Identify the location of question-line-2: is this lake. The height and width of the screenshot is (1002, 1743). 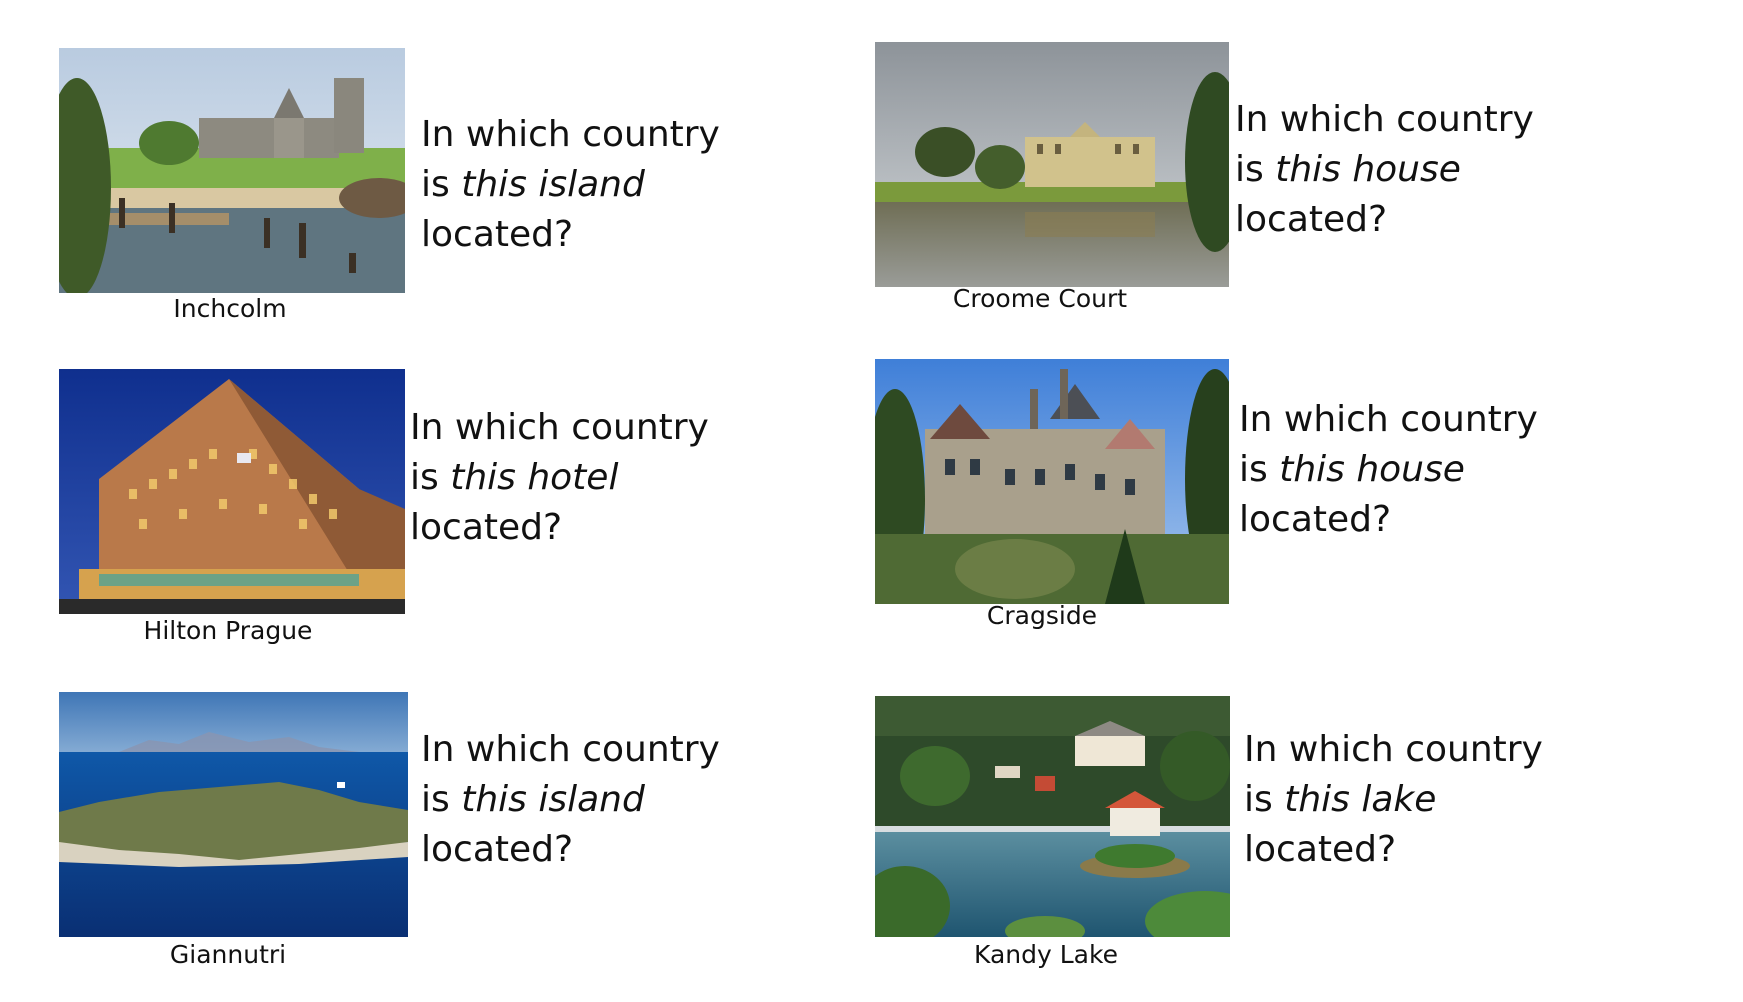
(1393, 800).